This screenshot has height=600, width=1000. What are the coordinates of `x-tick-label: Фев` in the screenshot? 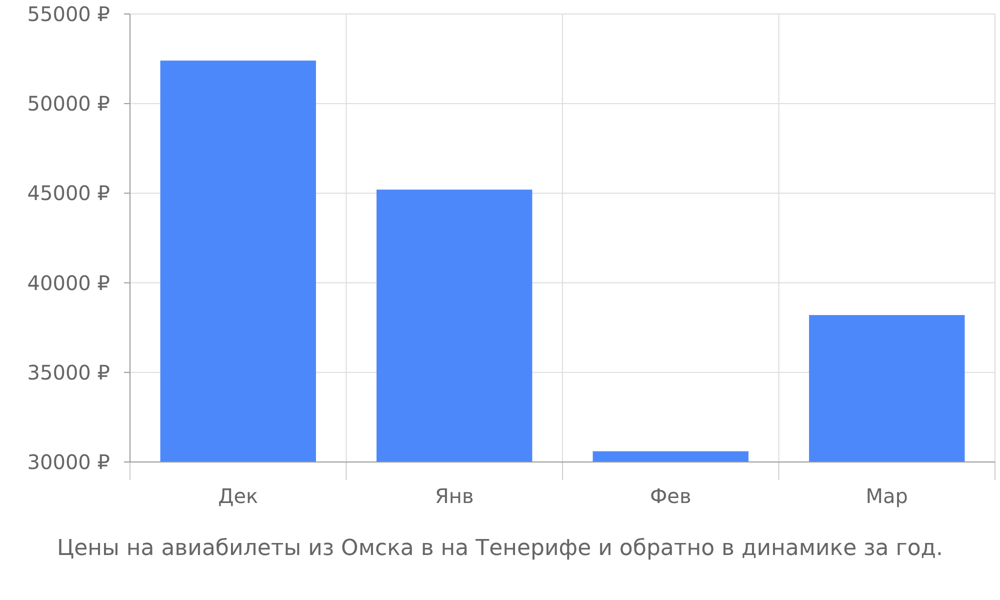 It's located at (671, 496).